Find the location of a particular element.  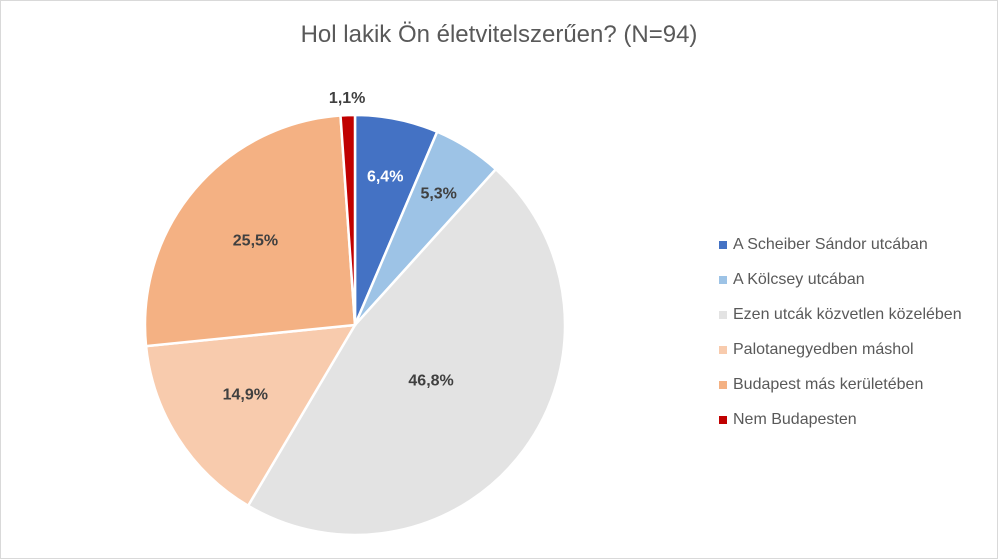

data-label-2: 5,3% is located at coordinates (438, 194).